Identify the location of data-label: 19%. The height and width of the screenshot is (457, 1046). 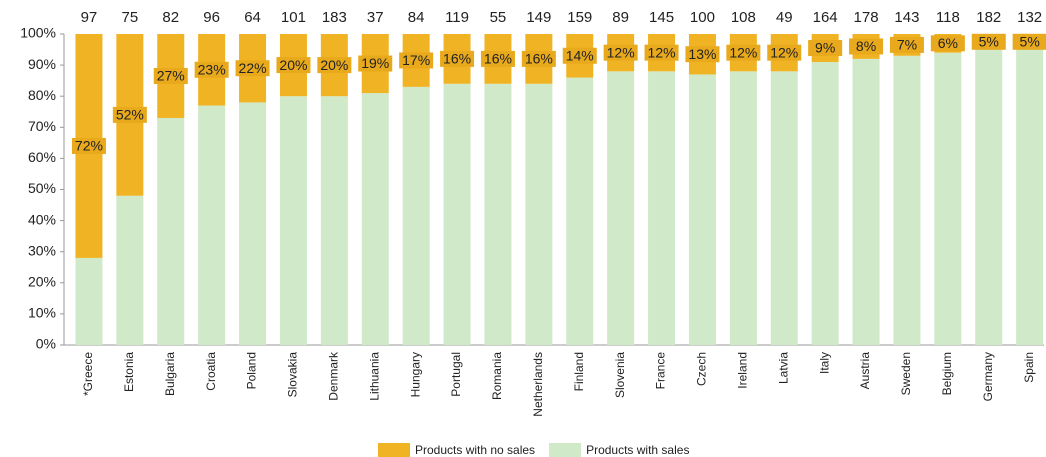
(375, 63).